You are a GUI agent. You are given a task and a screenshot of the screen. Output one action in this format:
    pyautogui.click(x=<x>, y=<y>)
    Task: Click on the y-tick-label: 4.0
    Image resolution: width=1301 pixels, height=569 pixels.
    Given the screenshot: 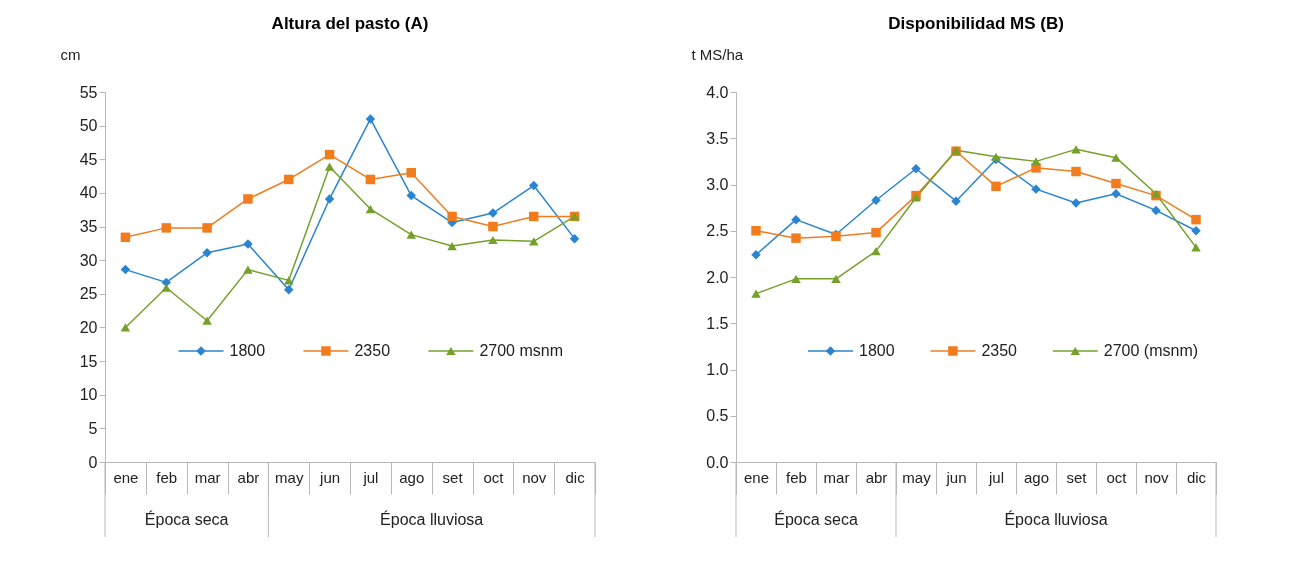 What is the action you would take?
    pyautogui.click(x=717, y=92)
    